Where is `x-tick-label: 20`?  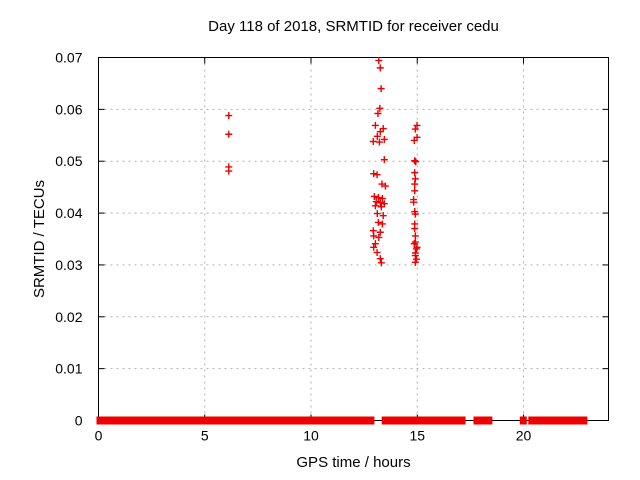
x-tick-label: 20 is located at coordinates (524, 436).